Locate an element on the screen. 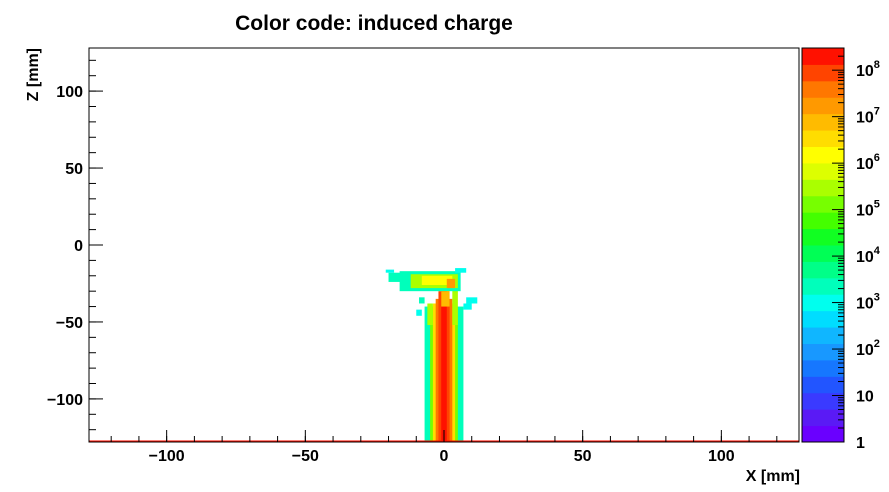  z-tick-label: 10³ is located at coordinates (868, 302).